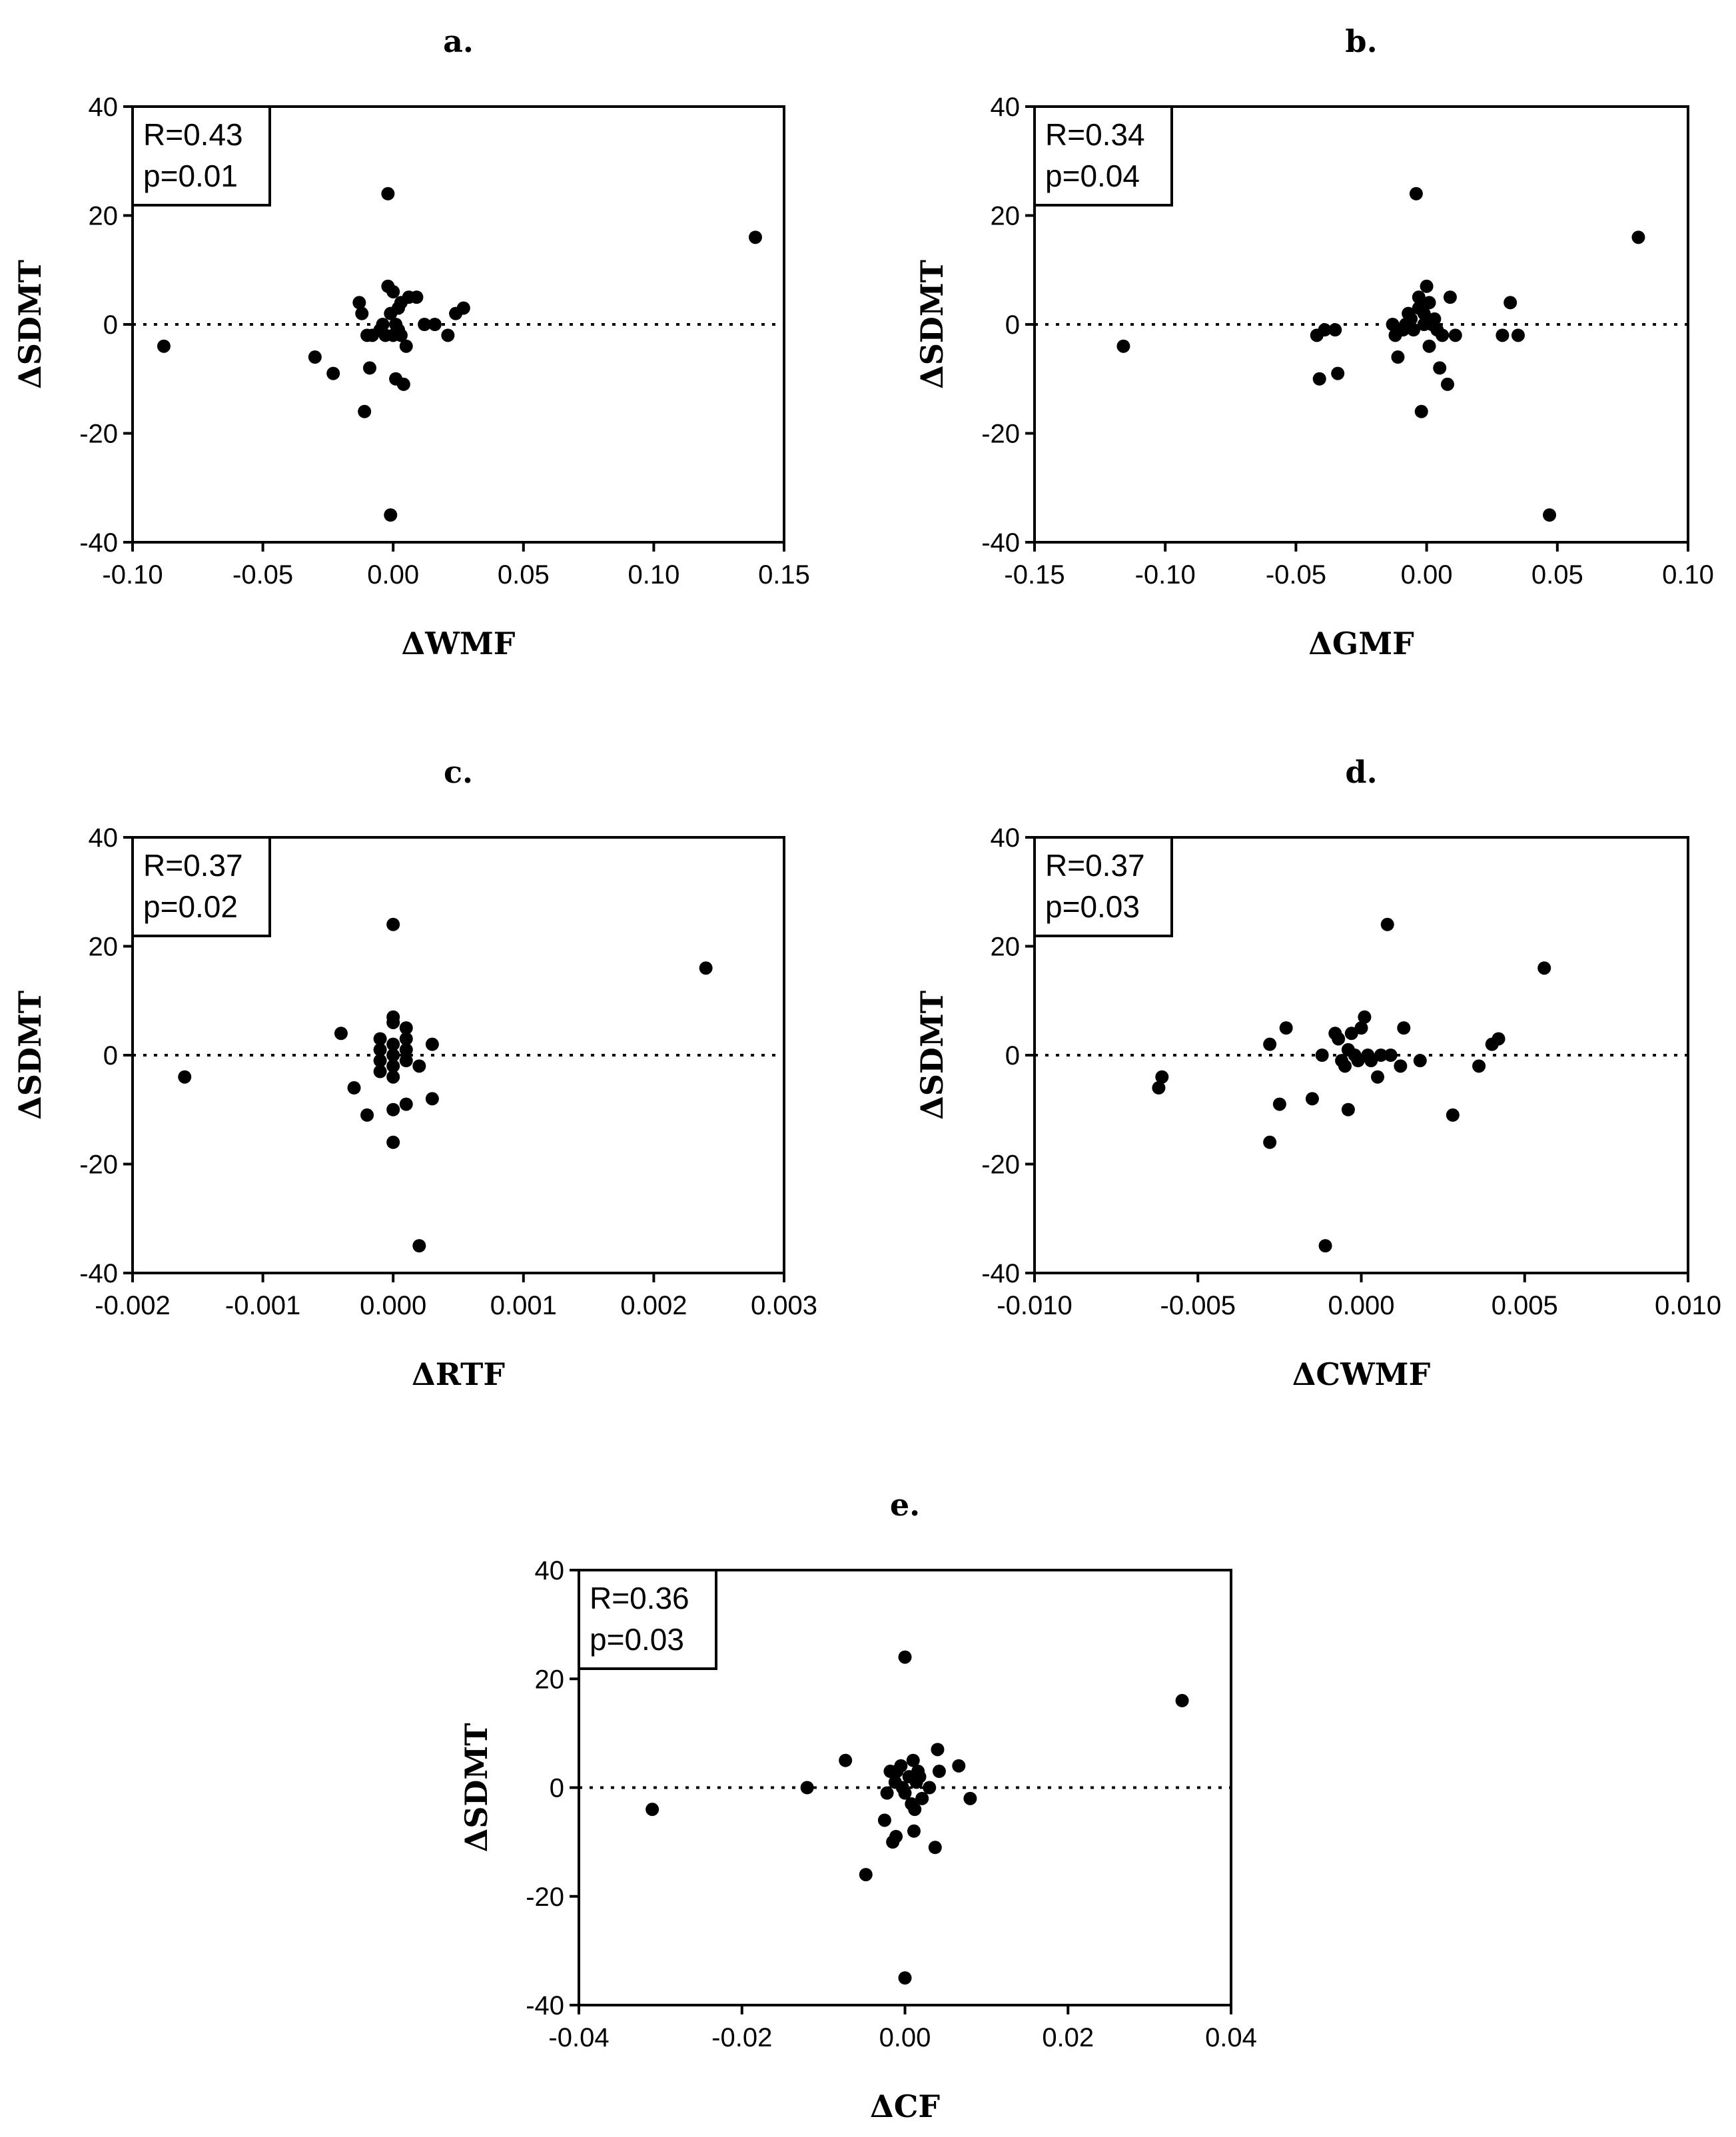 The height and width of the screenshot is (2137, 1736). Describe the element at coordinates (132, 1305) in the screenshot. I see `x-tick-label: -0.002` at that location.